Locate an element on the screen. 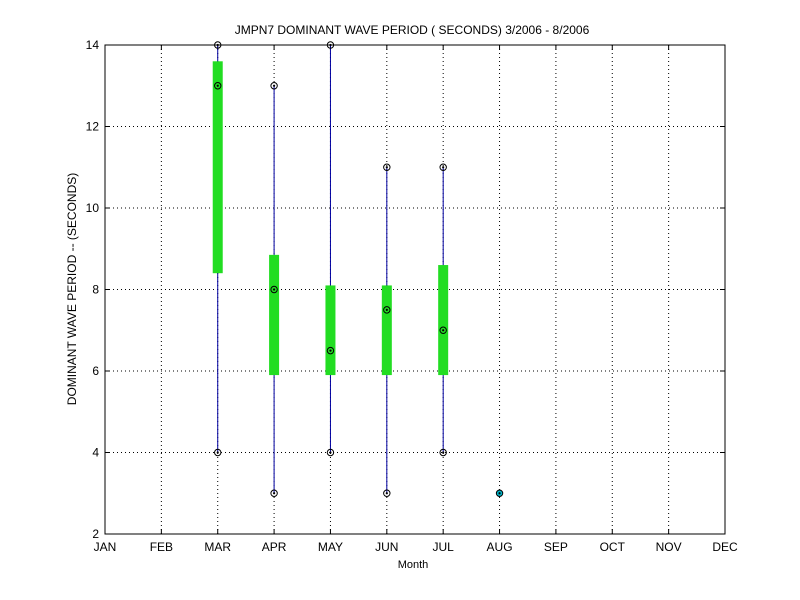 This screenshot has width=800, height=600. single-value-marker-dot is located at coordinates (499, 493).